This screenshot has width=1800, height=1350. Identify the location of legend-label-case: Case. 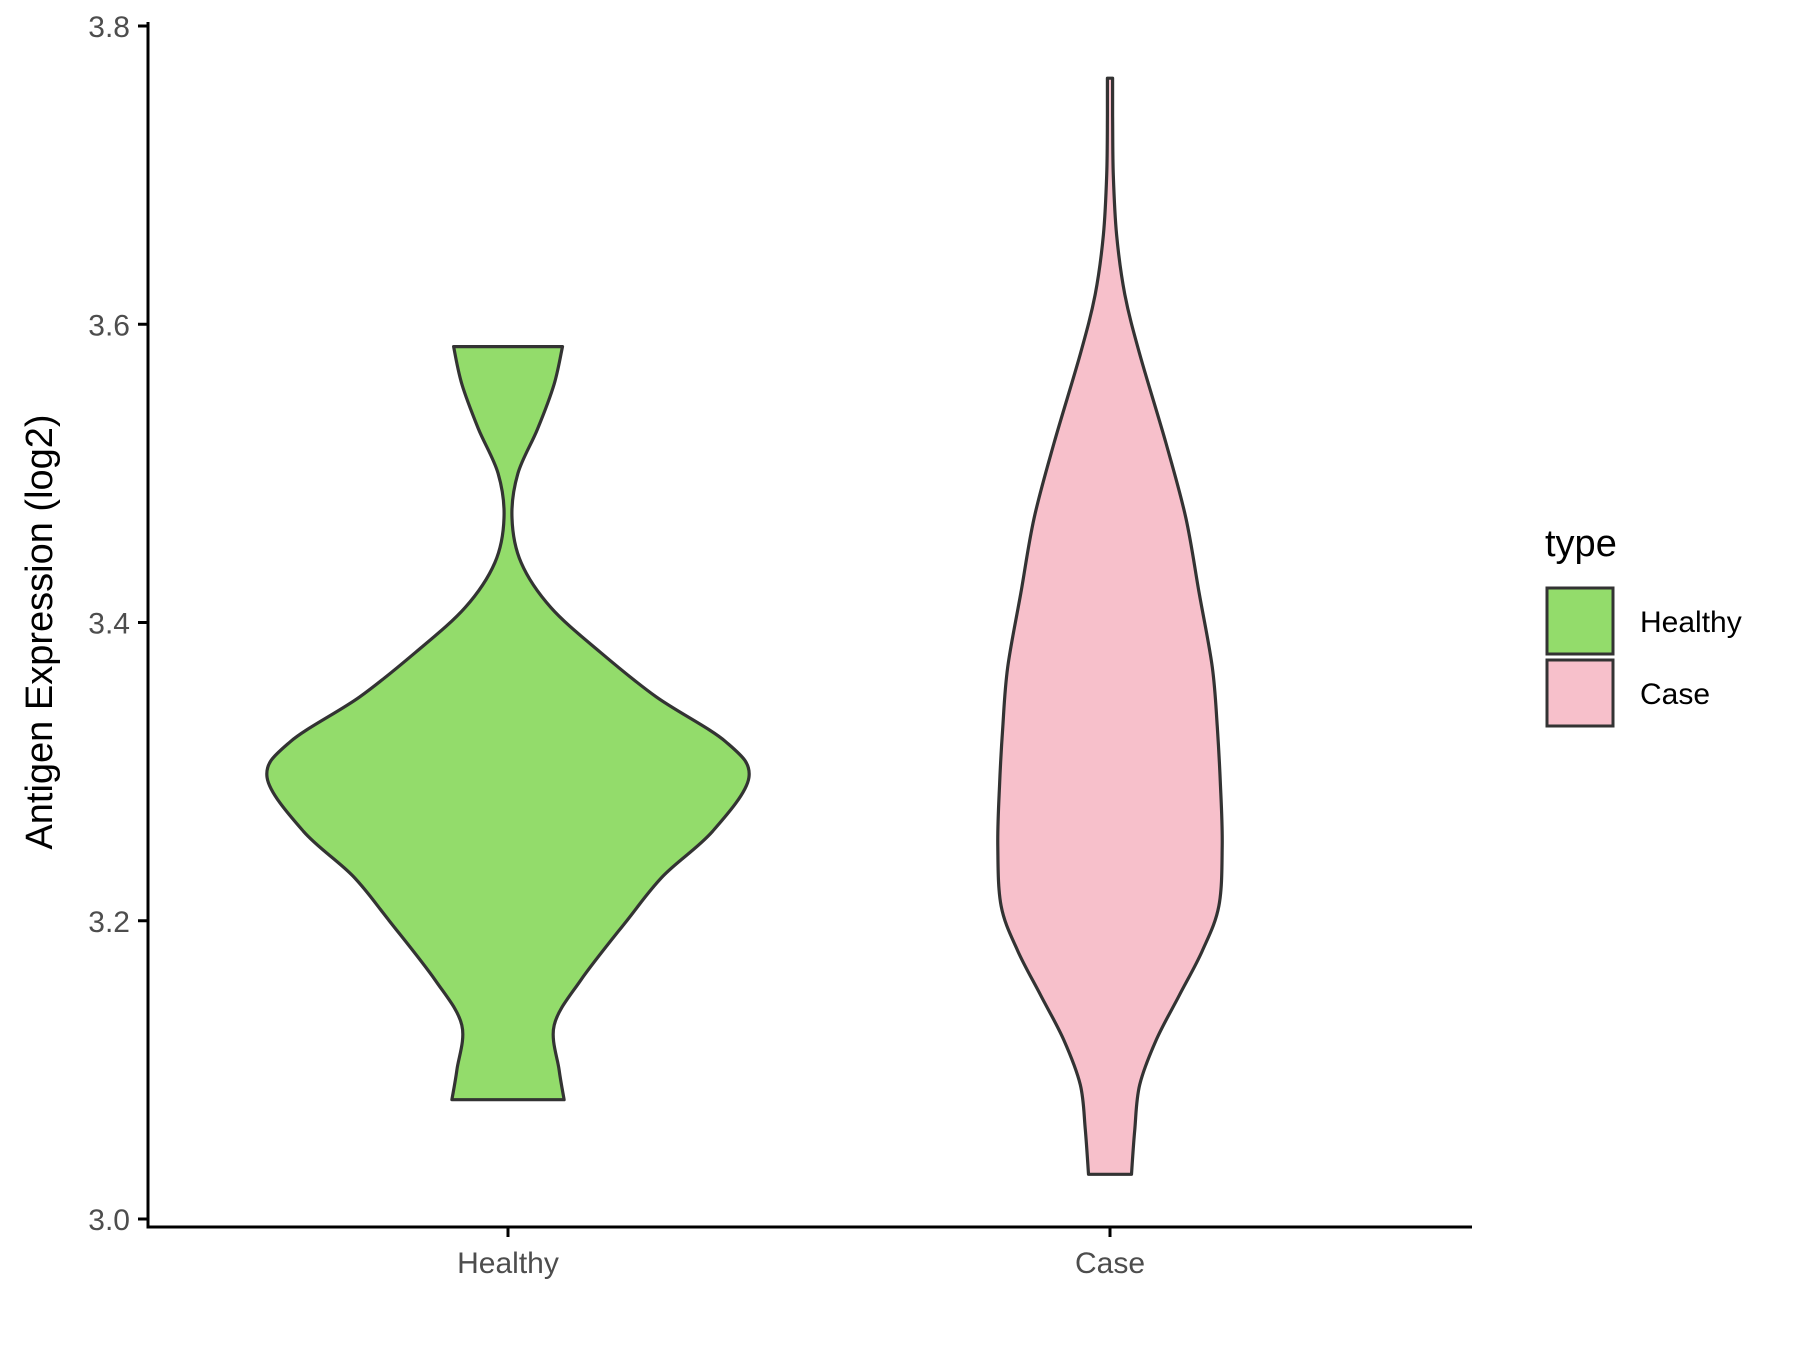
(1675, 694).